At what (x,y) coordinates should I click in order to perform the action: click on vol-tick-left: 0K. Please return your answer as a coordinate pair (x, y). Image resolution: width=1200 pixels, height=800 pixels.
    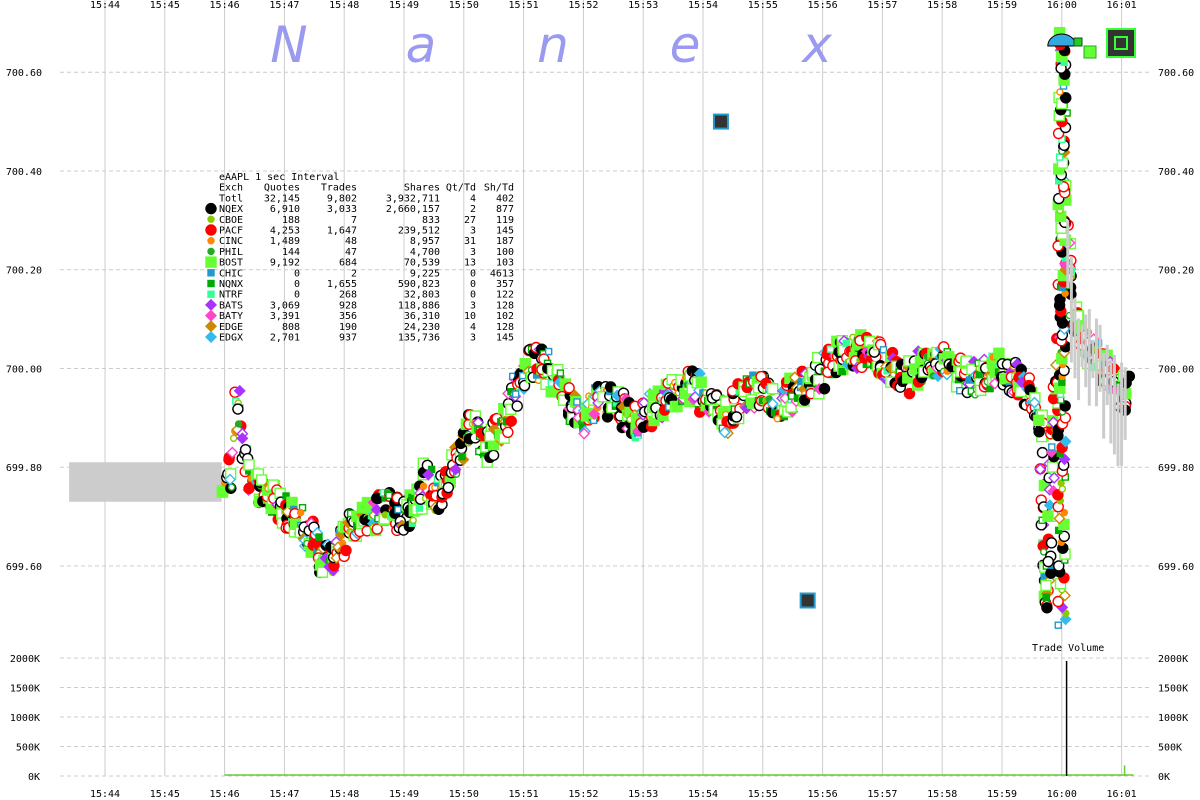
    Looking at the image, I should click on (34, 777).